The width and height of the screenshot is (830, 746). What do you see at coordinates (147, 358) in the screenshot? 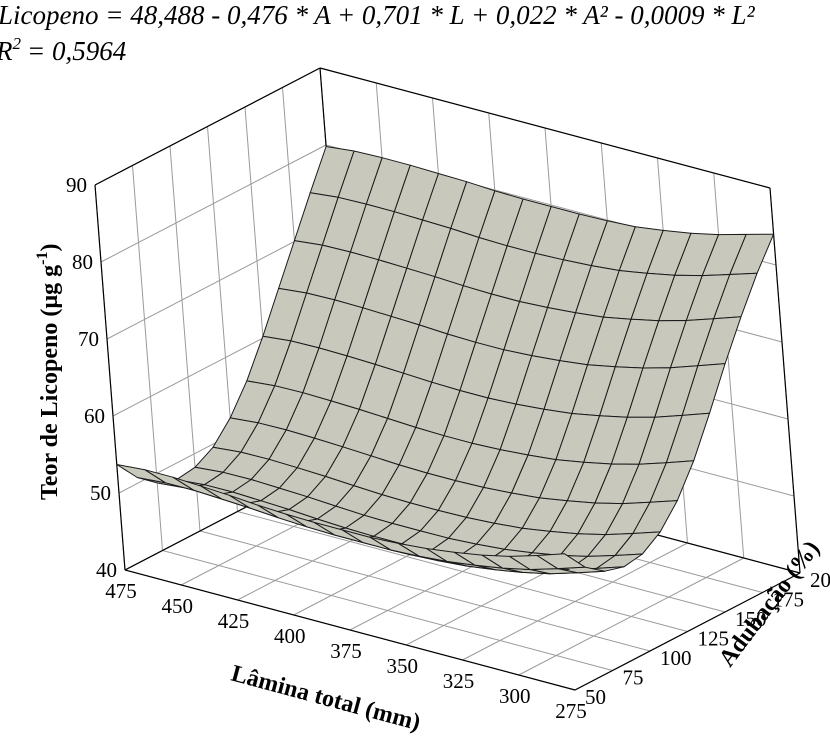
I see `side-wall-gridline` at bounding box center [147, 358].